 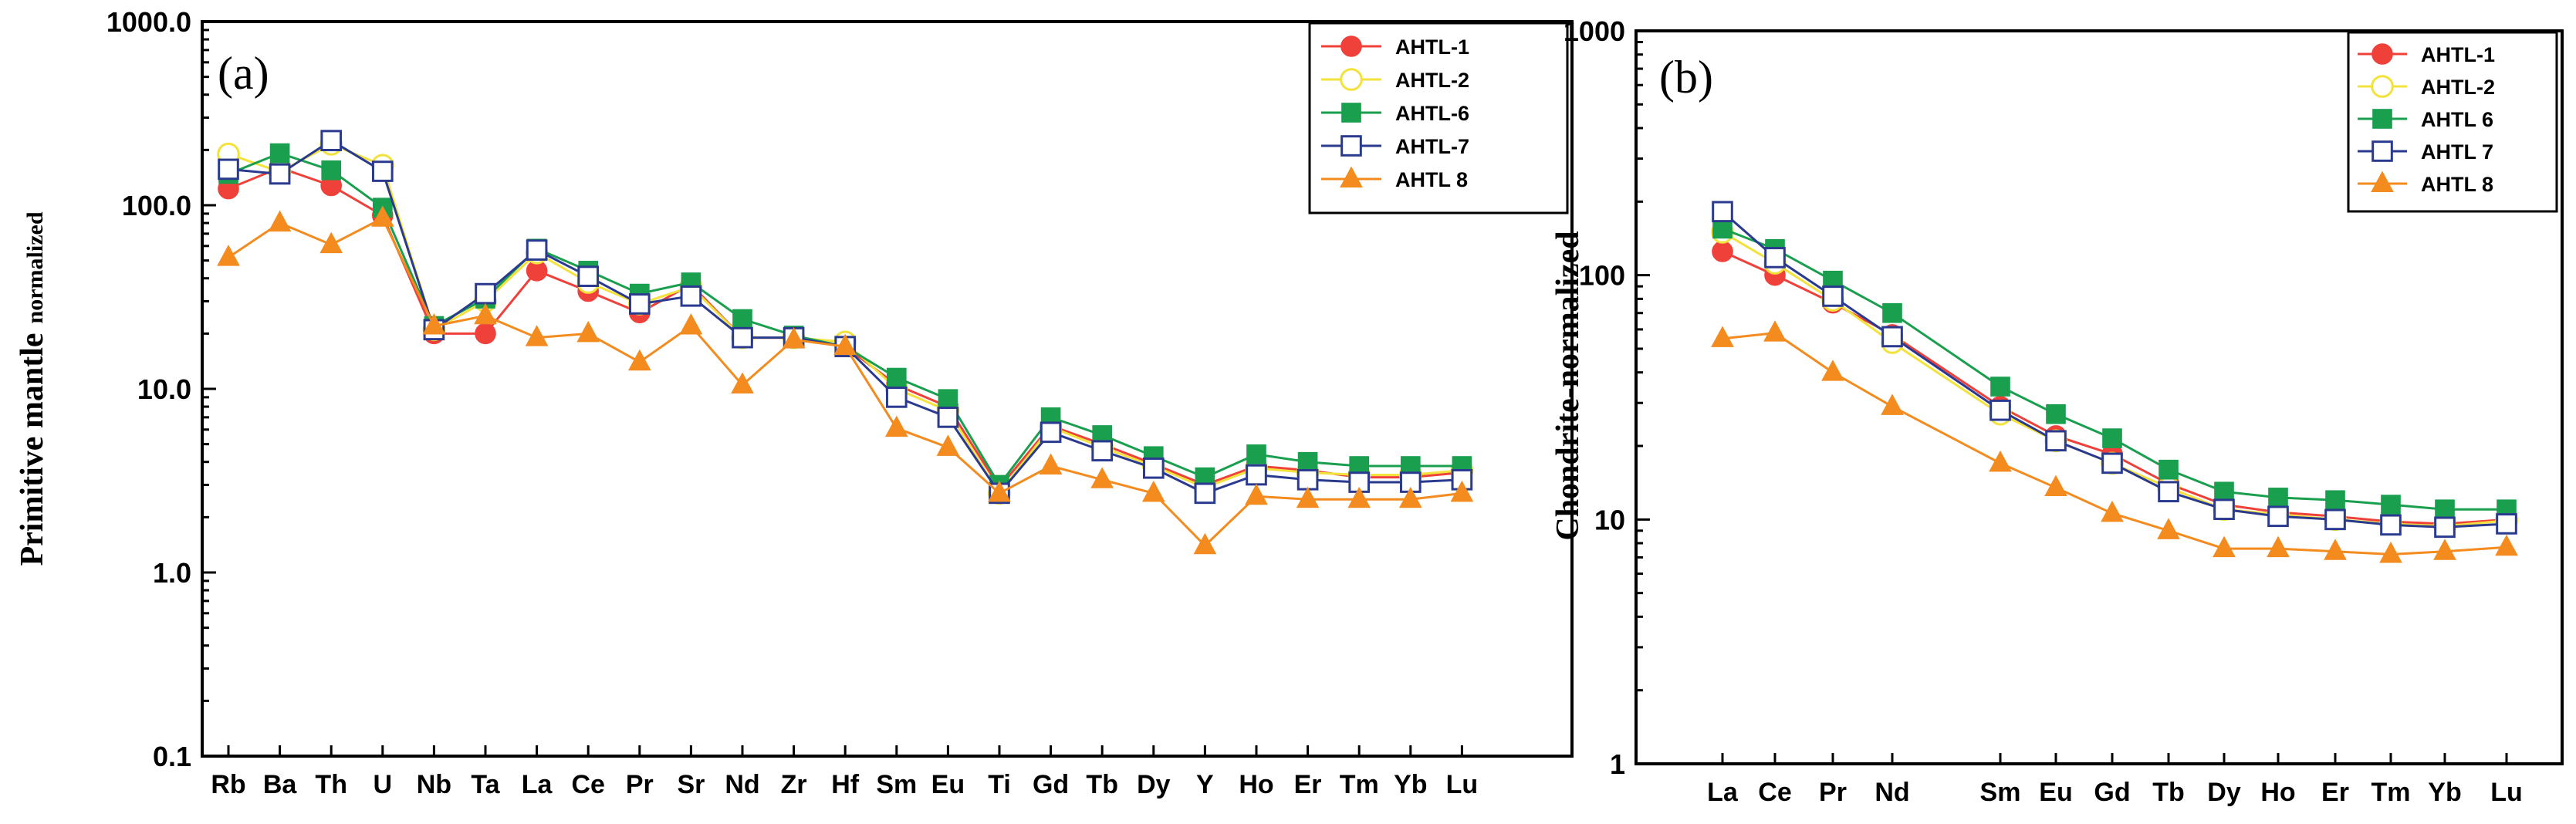 I want to click on legend-label: AHTL 8, so click(x=1431, y=179).